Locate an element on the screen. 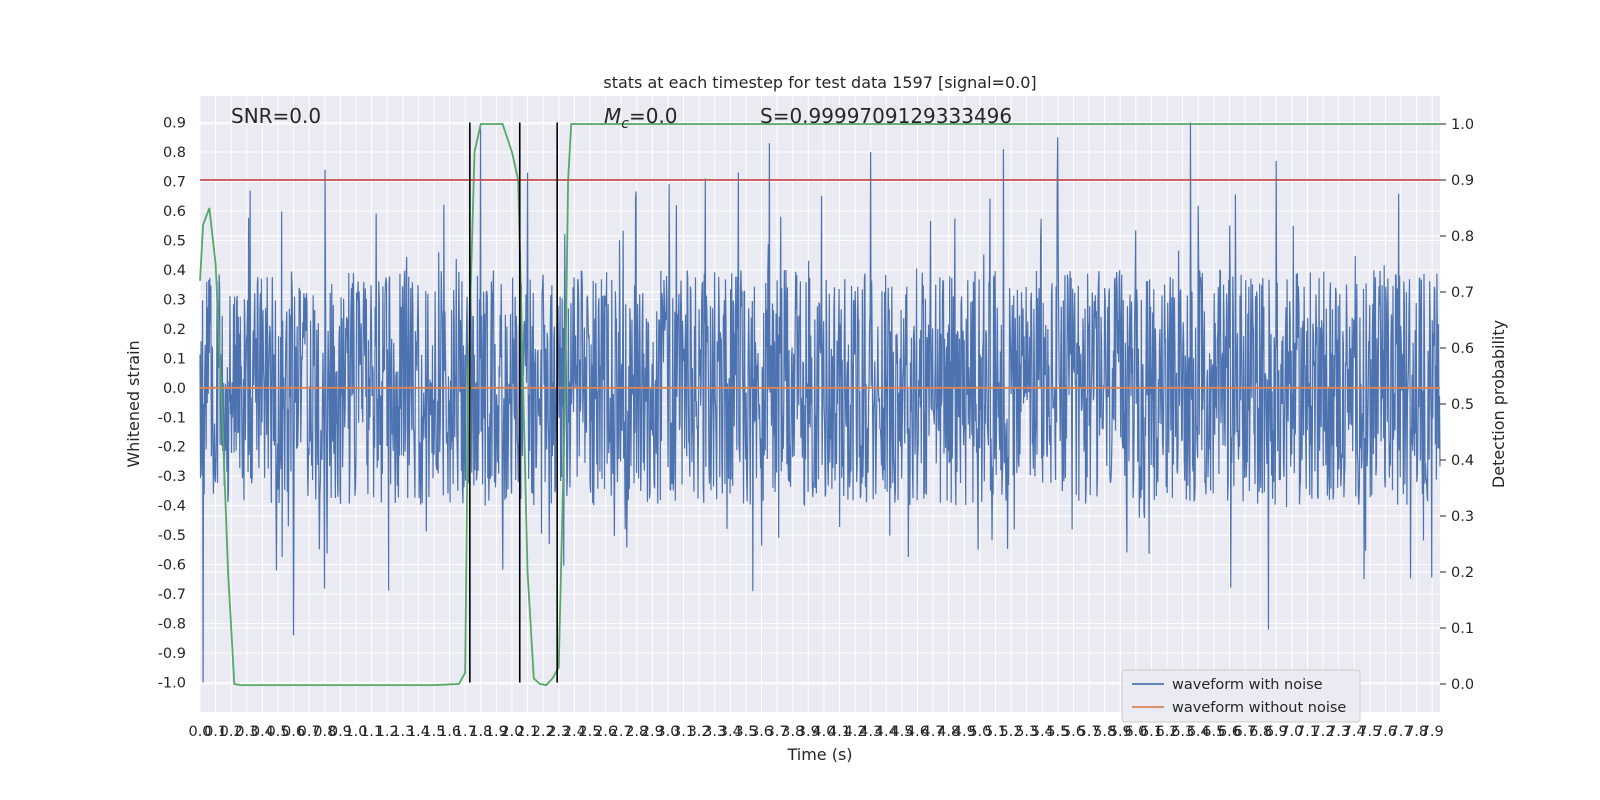  x-tick-label: 5.7 is located at coordinates (1089, 732).